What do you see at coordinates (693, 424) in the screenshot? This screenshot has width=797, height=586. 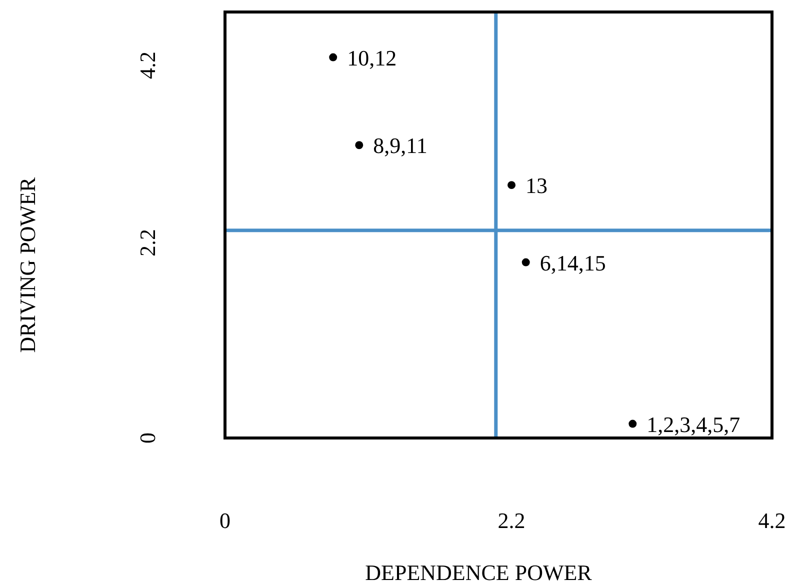 I see `annotation: 1,2,3,4,5,7` at bounding box center [693, 424].